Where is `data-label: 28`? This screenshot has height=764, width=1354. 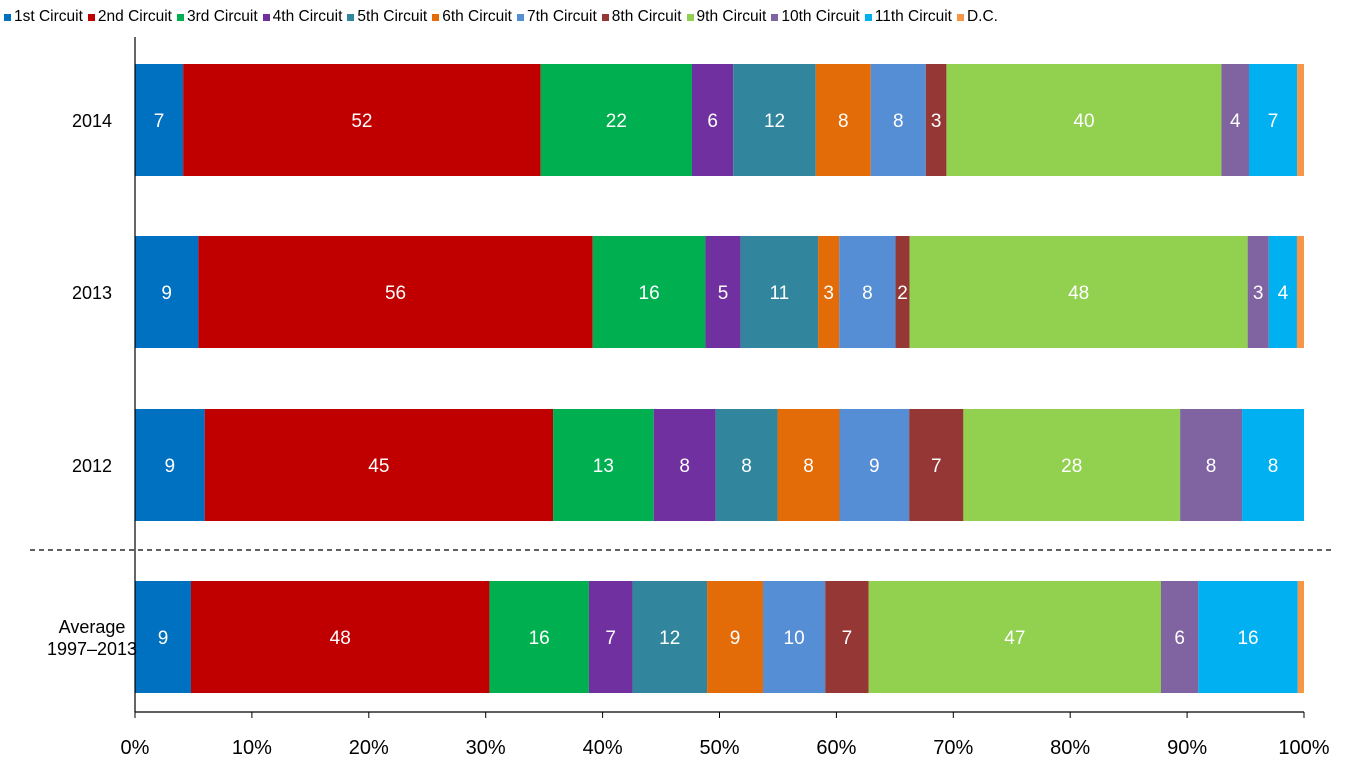 data-label: 28 is located at coordinates (1071, 466).